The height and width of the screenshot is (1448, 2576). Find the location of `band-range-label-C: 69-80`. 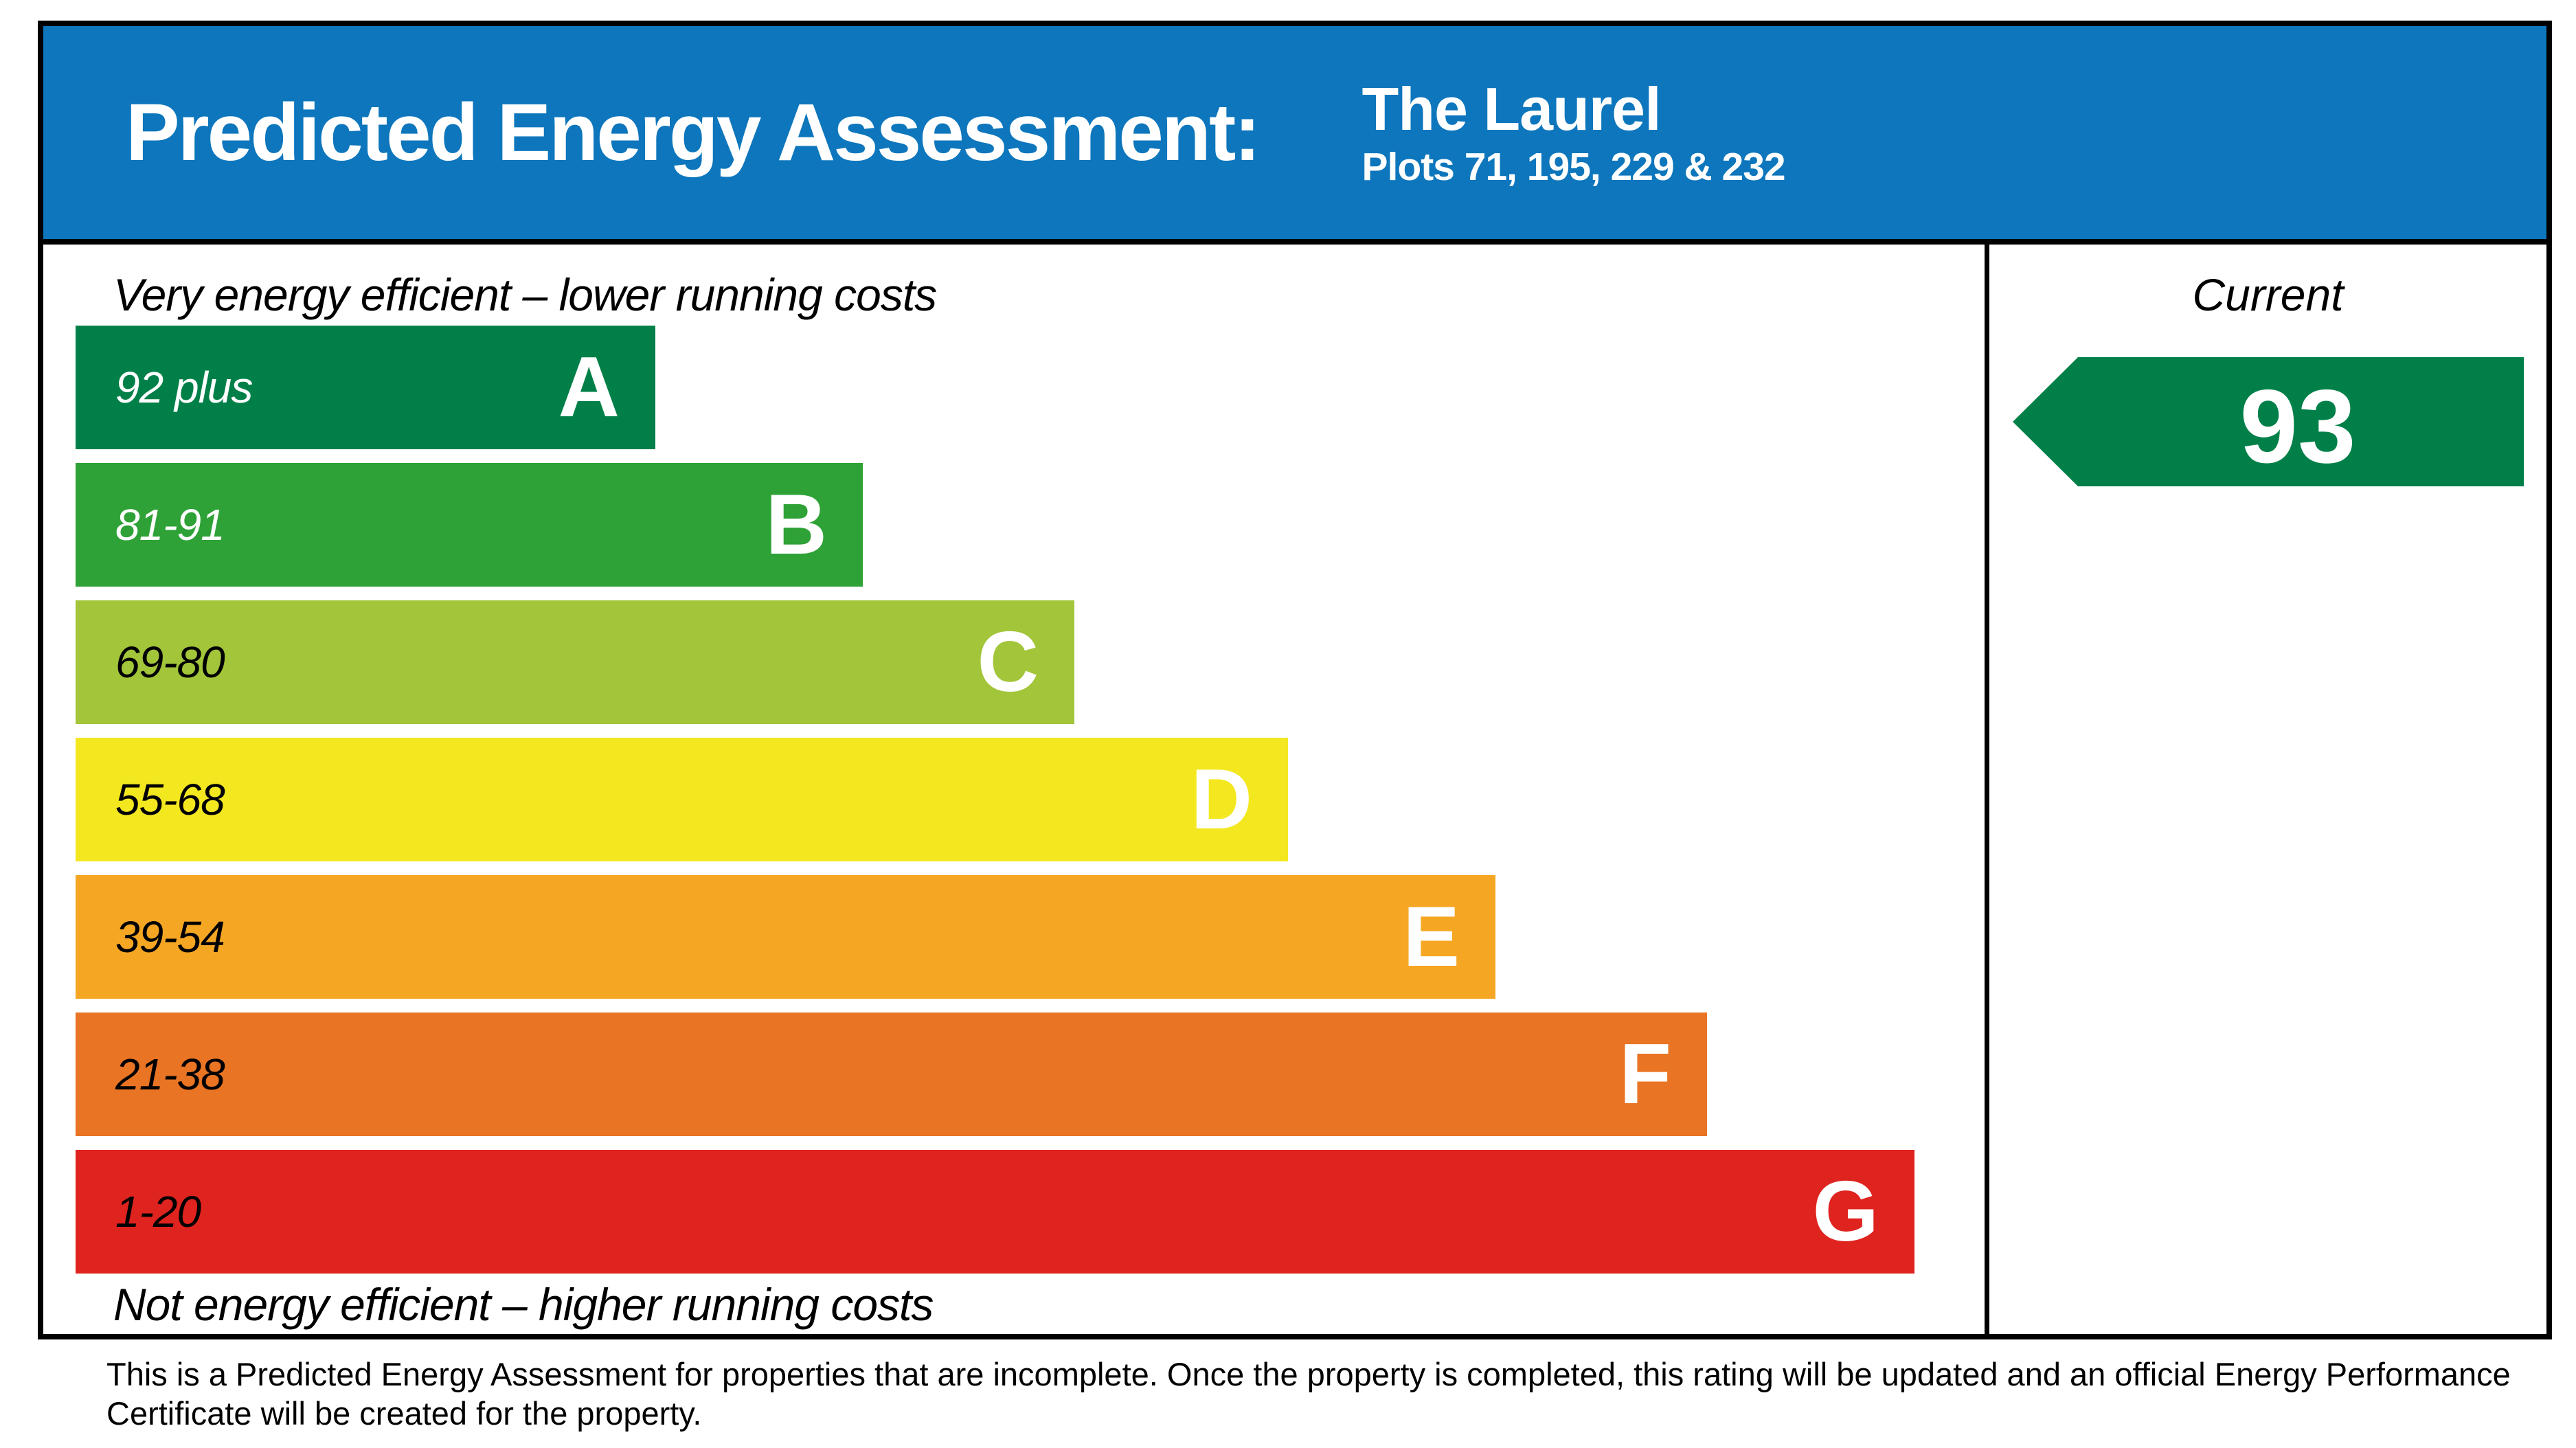

band-range-label-C: 69-80 is located at coordinates (170, 662).